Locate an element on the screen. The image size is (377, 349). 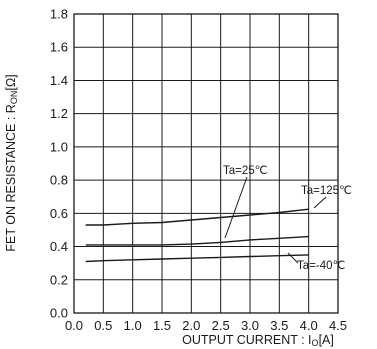
x-tick-label: 2.5 is located at coordinates (221, 325).